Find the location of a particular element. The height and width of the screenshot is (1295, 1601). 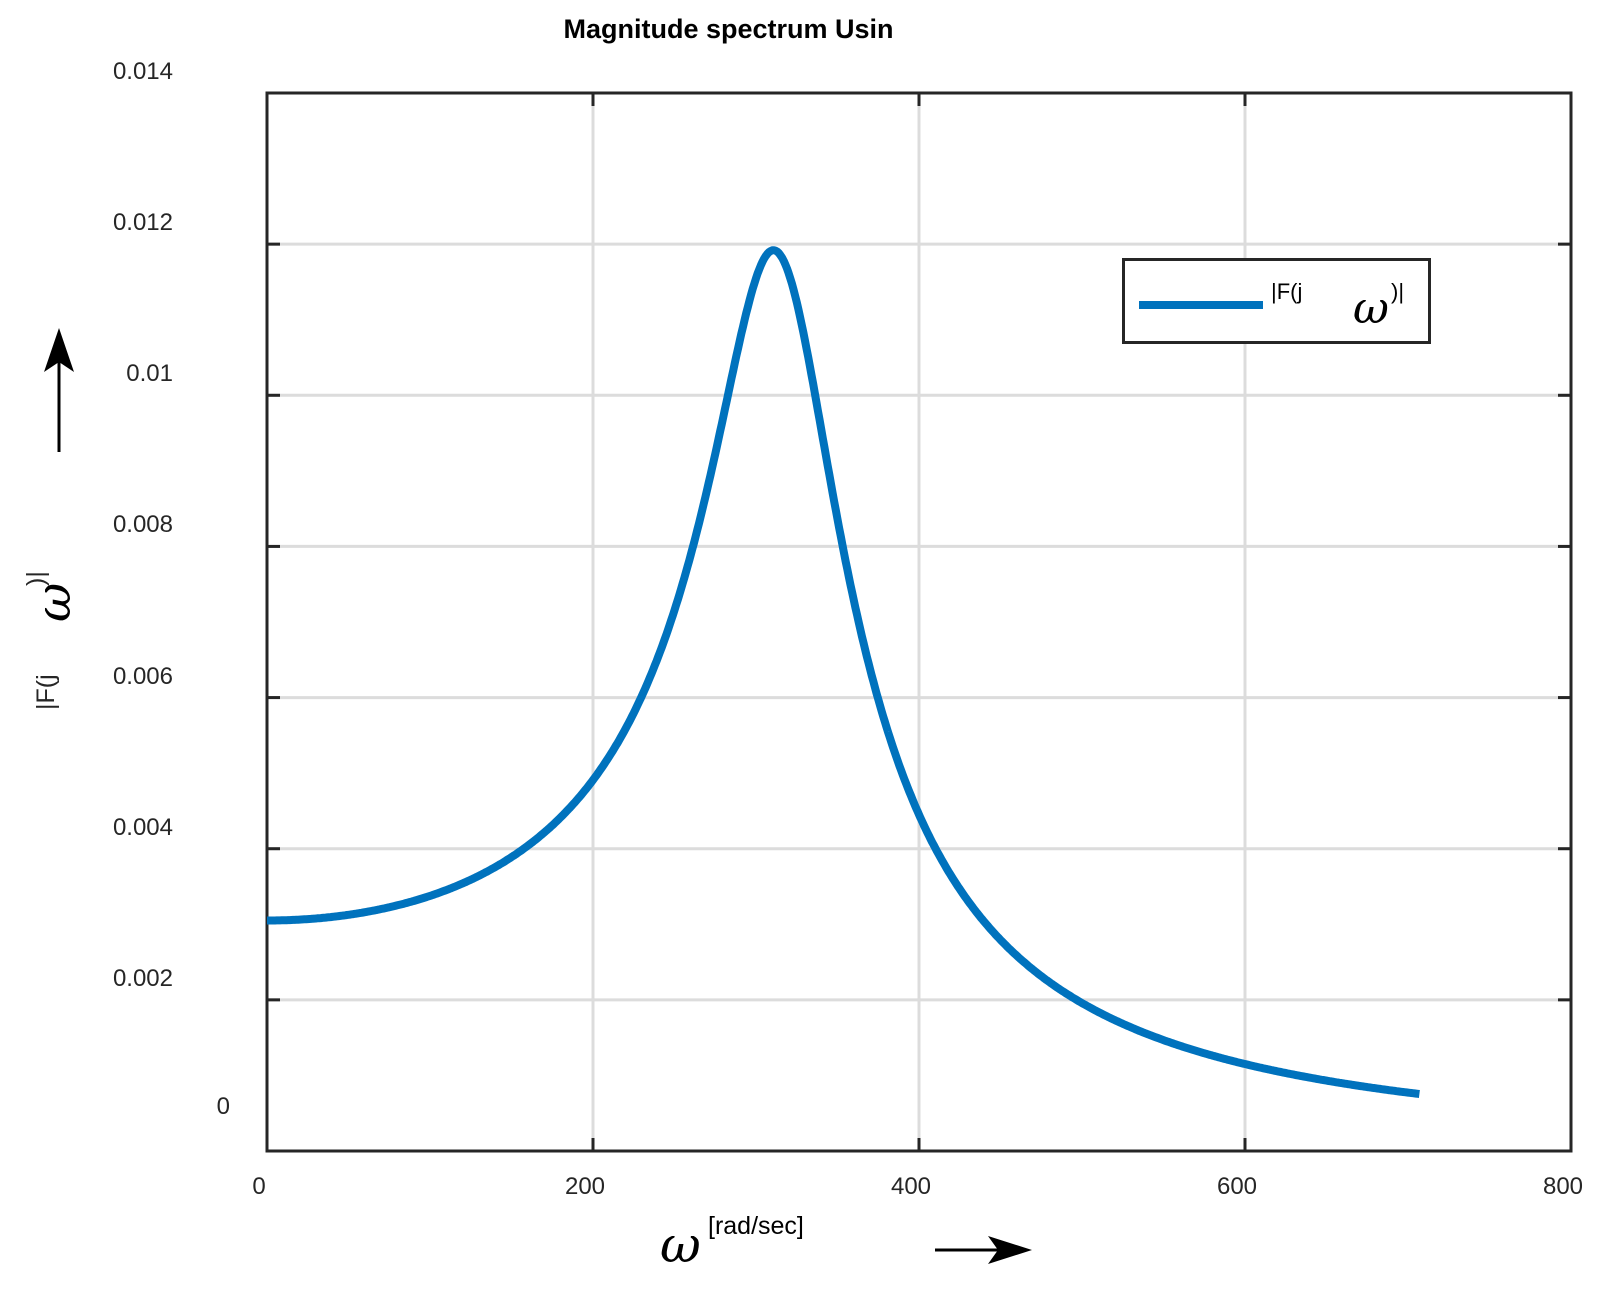

y-axis-label: |F(j ω )| is located at coordinates (58, 560).